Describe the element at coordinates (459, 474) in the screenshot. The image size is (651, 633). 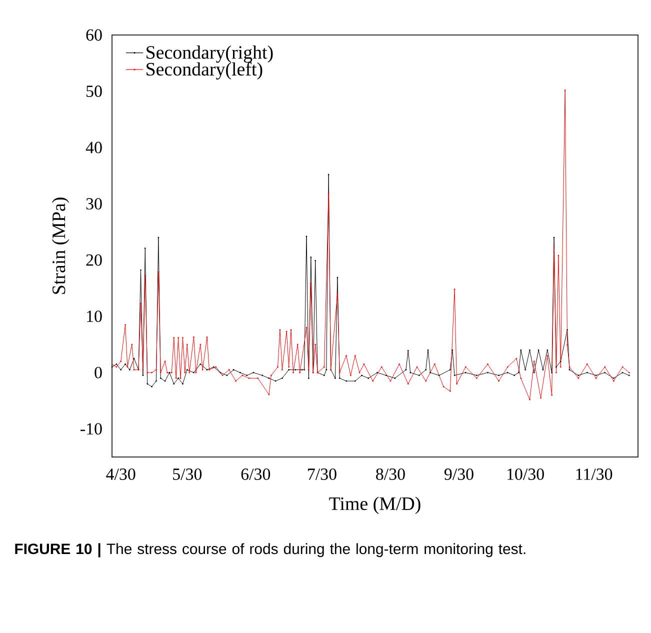
I see `x-tick-label: 9/30` at that location.